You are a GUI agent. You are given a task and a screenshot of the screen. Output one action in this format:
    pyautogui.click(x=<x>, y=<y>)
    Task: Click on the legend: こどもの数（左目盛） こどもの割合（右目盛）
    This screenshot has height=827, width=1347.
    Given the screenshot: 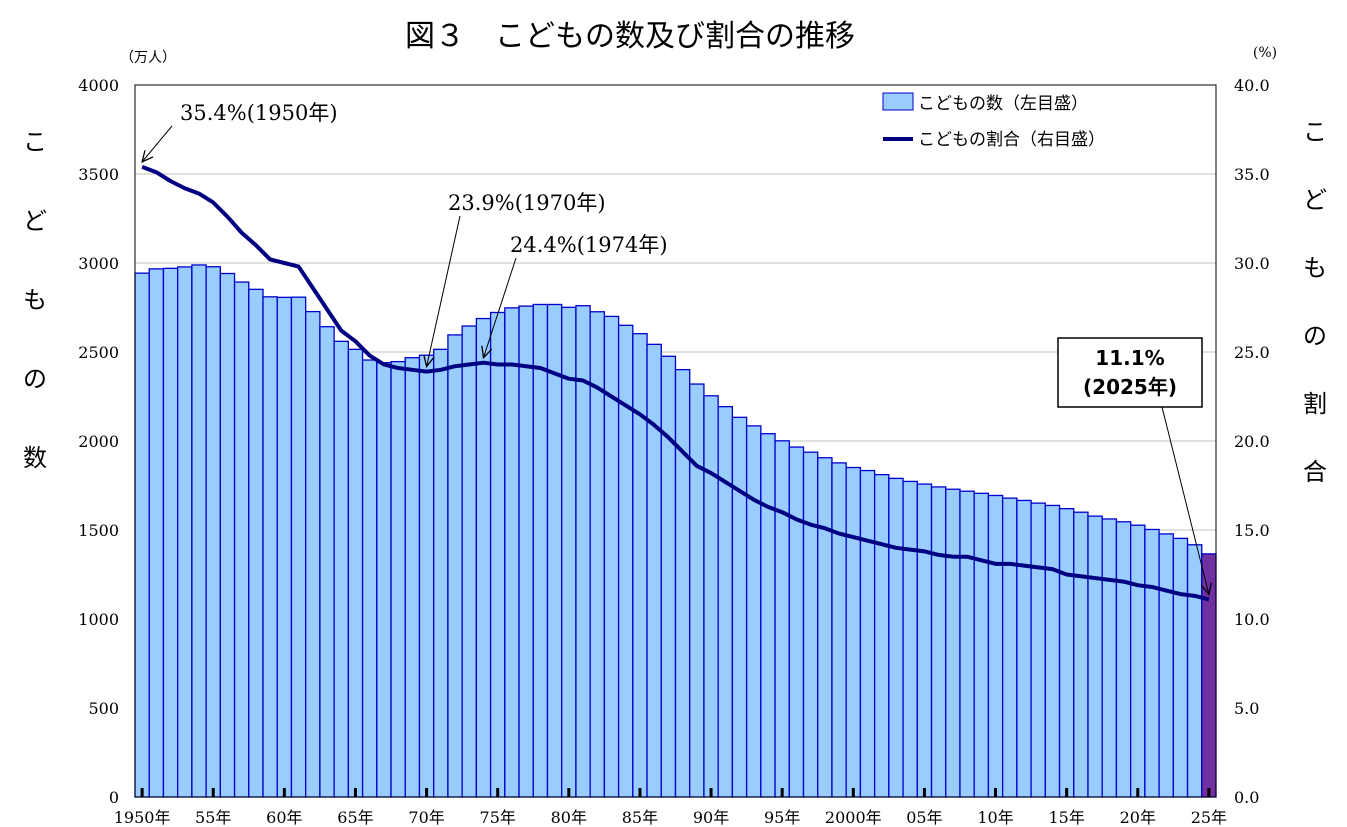 What is the action you would take?
    pyautogui.click(x=993, y=121)
    